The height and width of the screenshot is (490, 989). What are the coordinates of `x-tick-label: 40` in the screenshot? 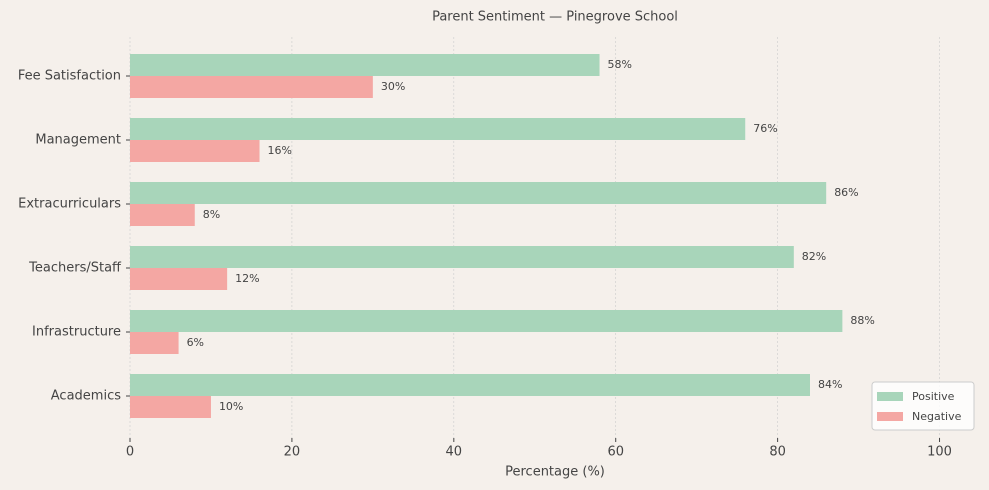 It's located at (454, 452).